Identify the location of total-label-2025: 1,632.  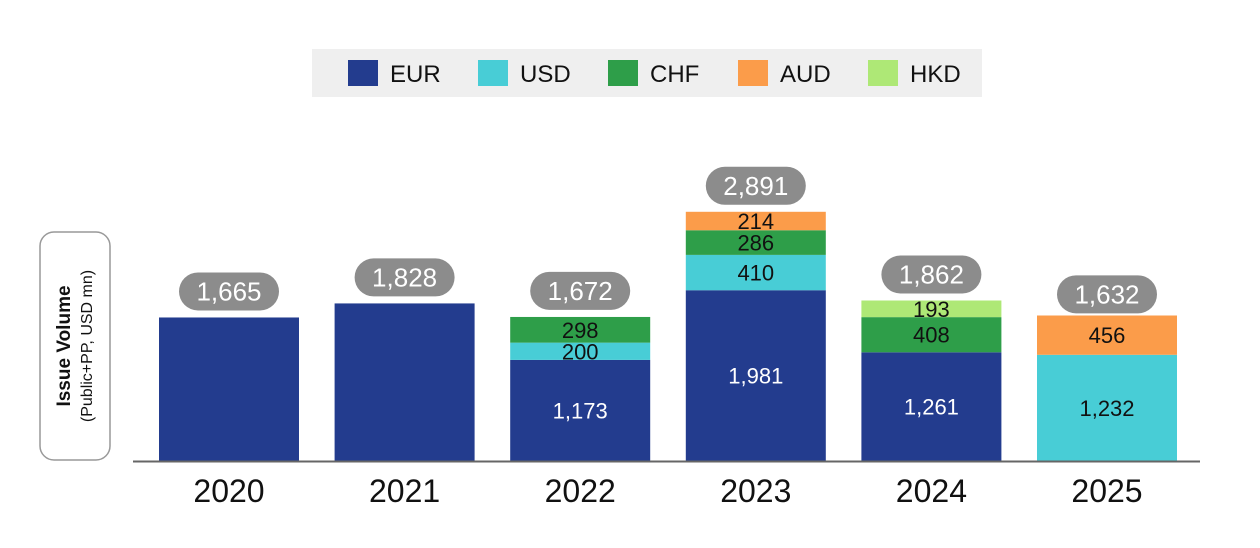
(1106, 294).